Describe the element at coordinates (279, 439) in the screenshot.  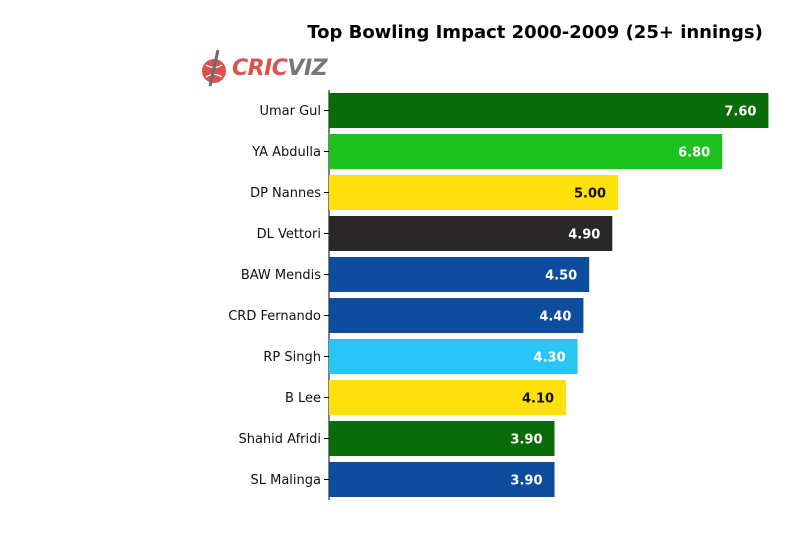
I see `category-label: Shahid Afridi` at that location.